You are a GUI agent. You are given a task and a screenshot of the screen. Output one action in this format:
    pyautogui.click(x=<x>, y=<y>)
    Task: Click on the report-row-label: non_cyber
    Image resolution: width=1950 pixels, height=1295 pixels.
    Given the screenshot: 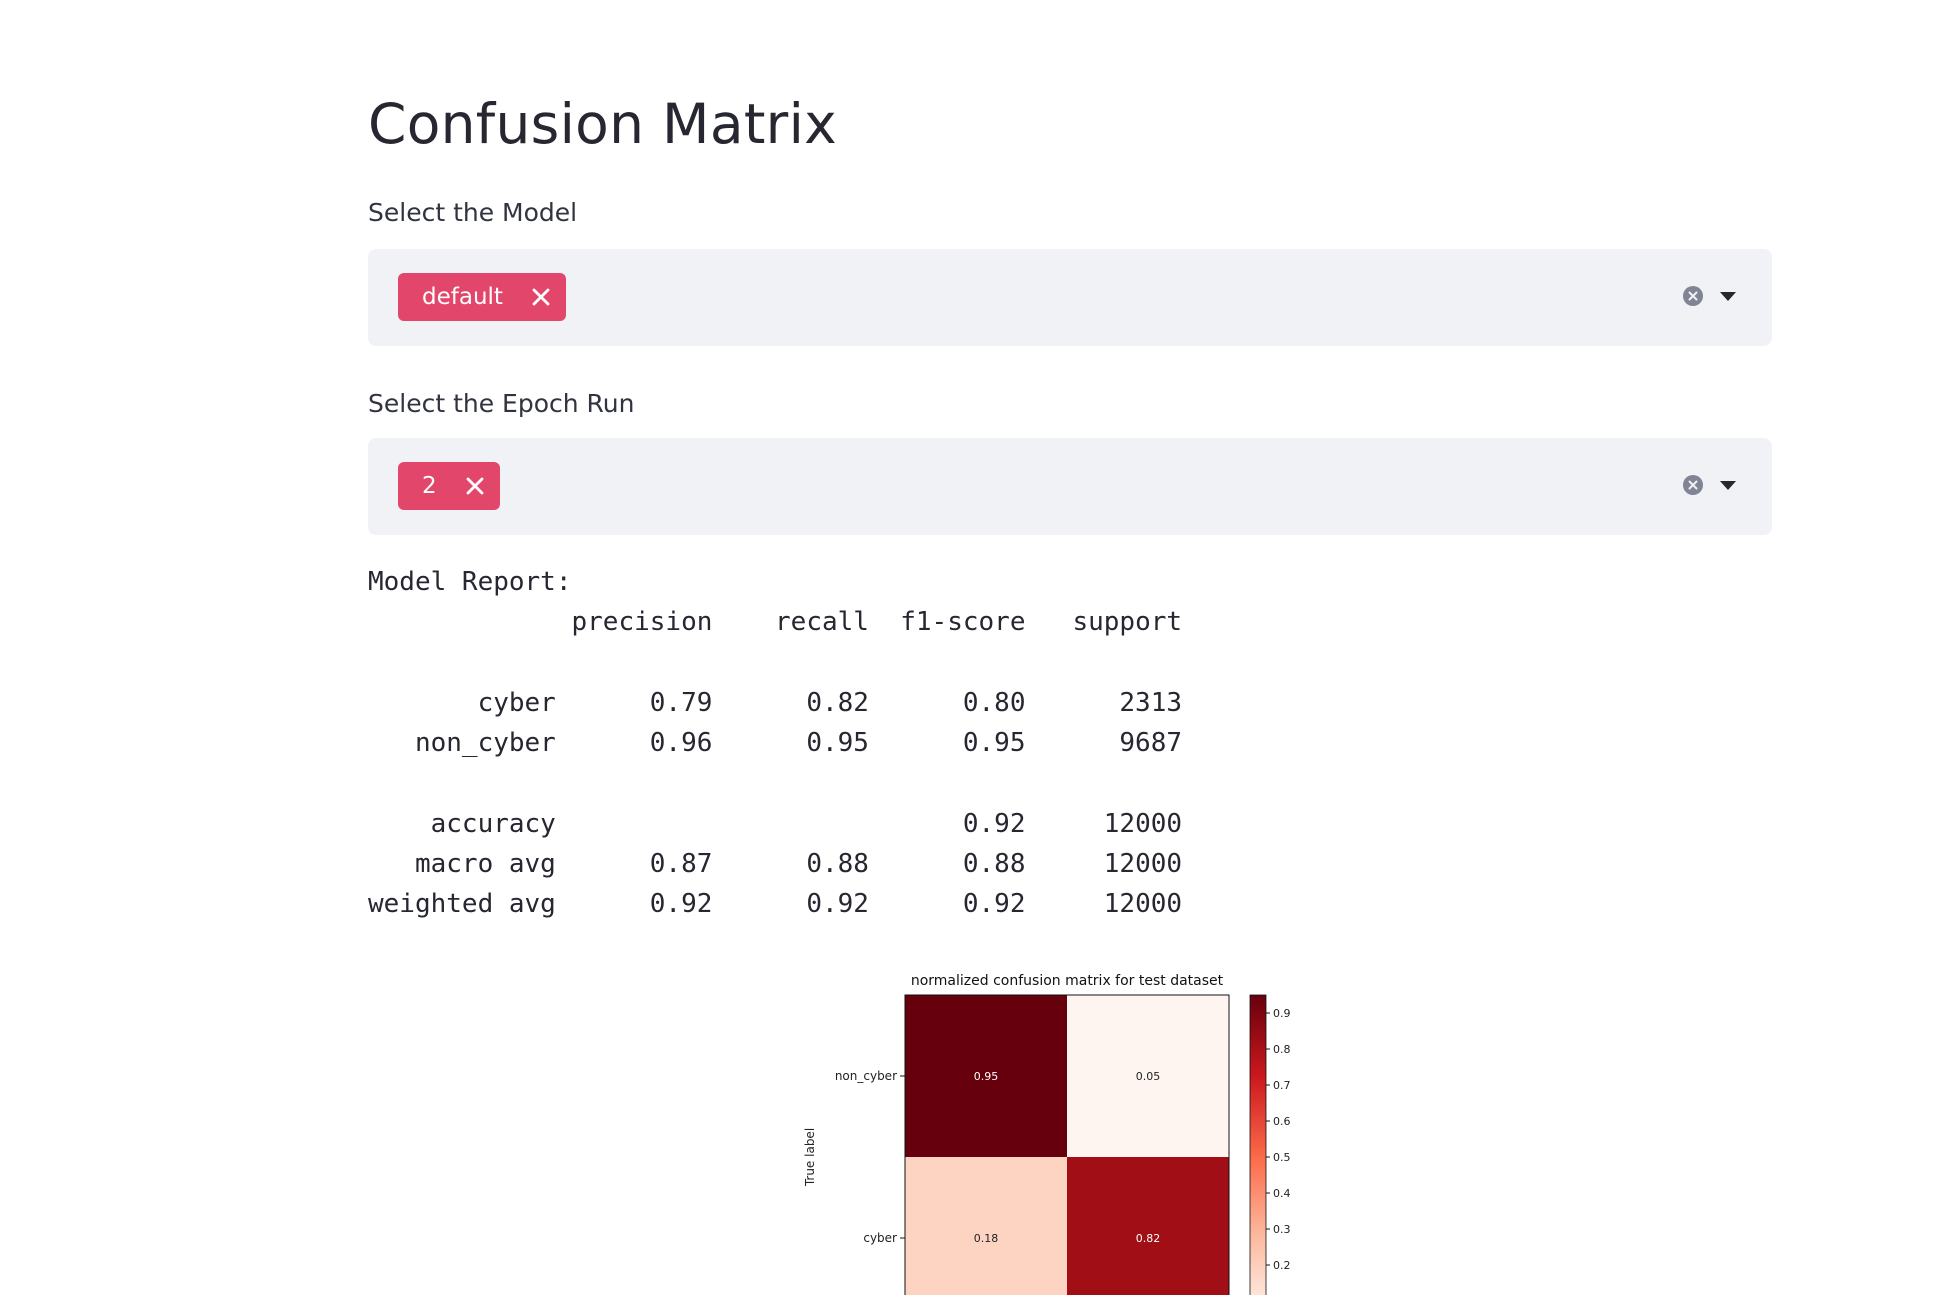 What is the action you would take?
    pyautogui.click(x=462, y=743)
    